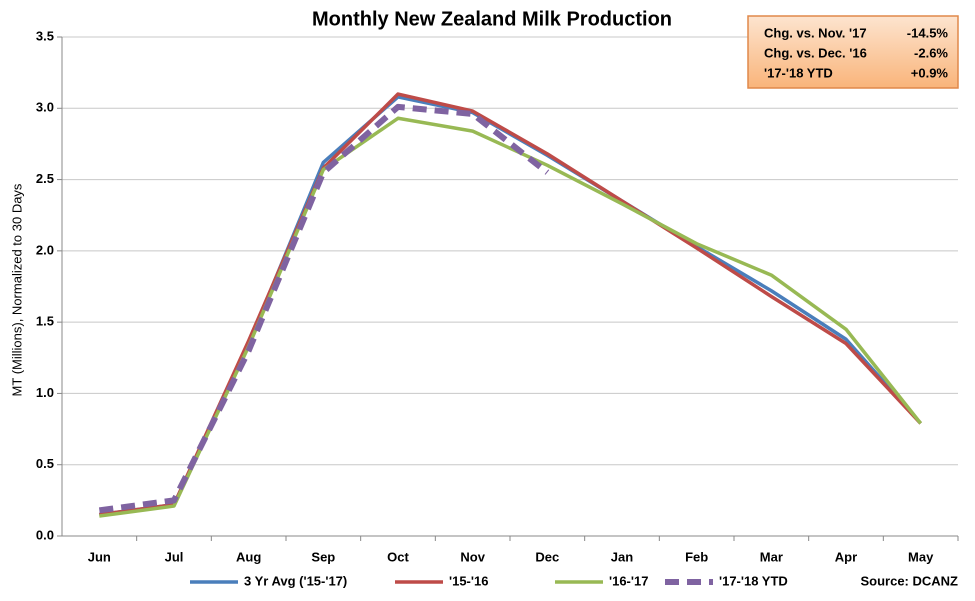 This screenshot has width=975, height=601. Describe the element at coordinates (492, 19) in the screenshot. I see `chart-title: Monthly New Zealand Milk Production` at that location.